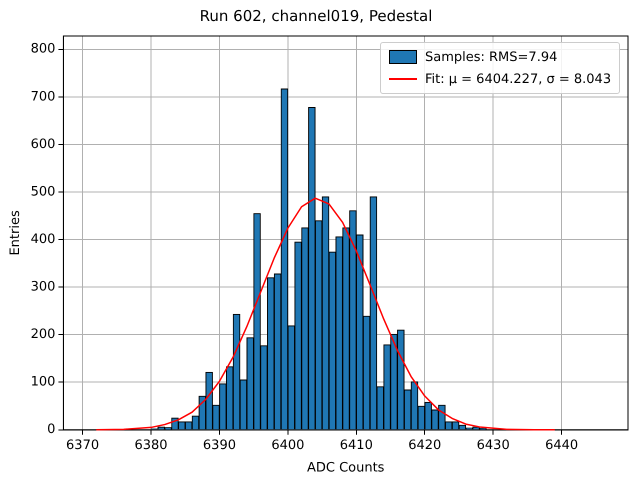  Describe the element at coordinates (356, 445) in the screenshot. I see `x-tick-label: 6410` at that location.